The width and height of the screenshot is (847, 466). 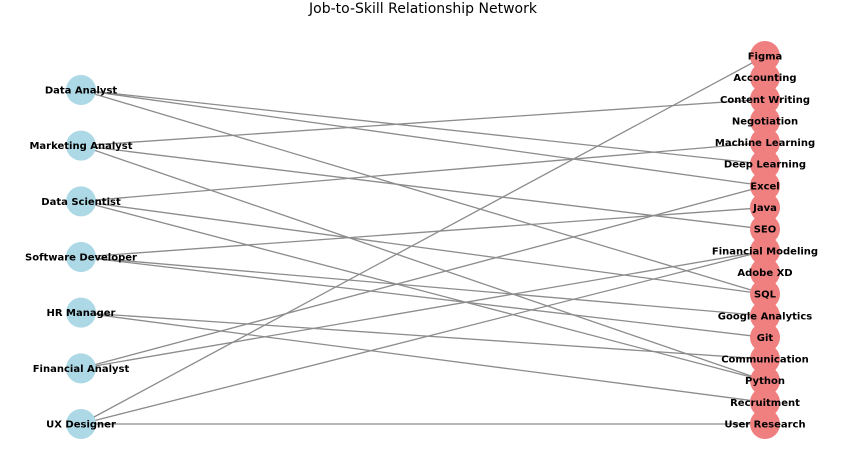 I want to click on skill-node-label: Financial Modeling, so click(x=765, y=251).